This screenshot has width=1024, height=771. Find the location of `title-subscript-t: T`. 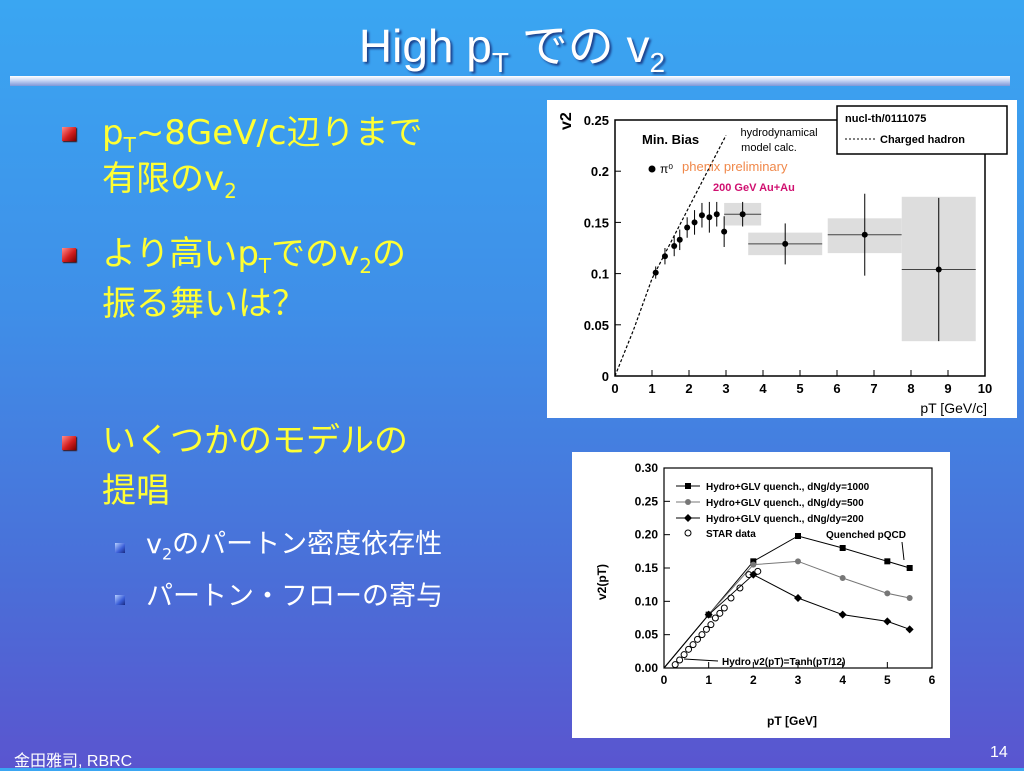

title-subscript-t: T is located at coordinates (500, 63).